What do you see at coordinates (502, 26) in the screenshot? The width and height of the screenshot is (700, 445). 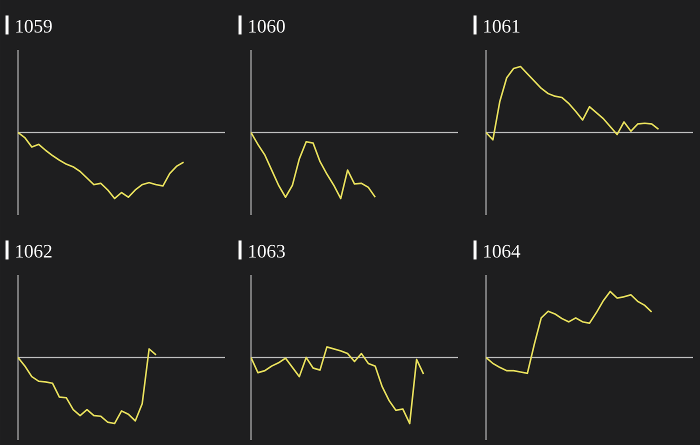 I see `chart-title: 1061` at bounding box center [502, 26].